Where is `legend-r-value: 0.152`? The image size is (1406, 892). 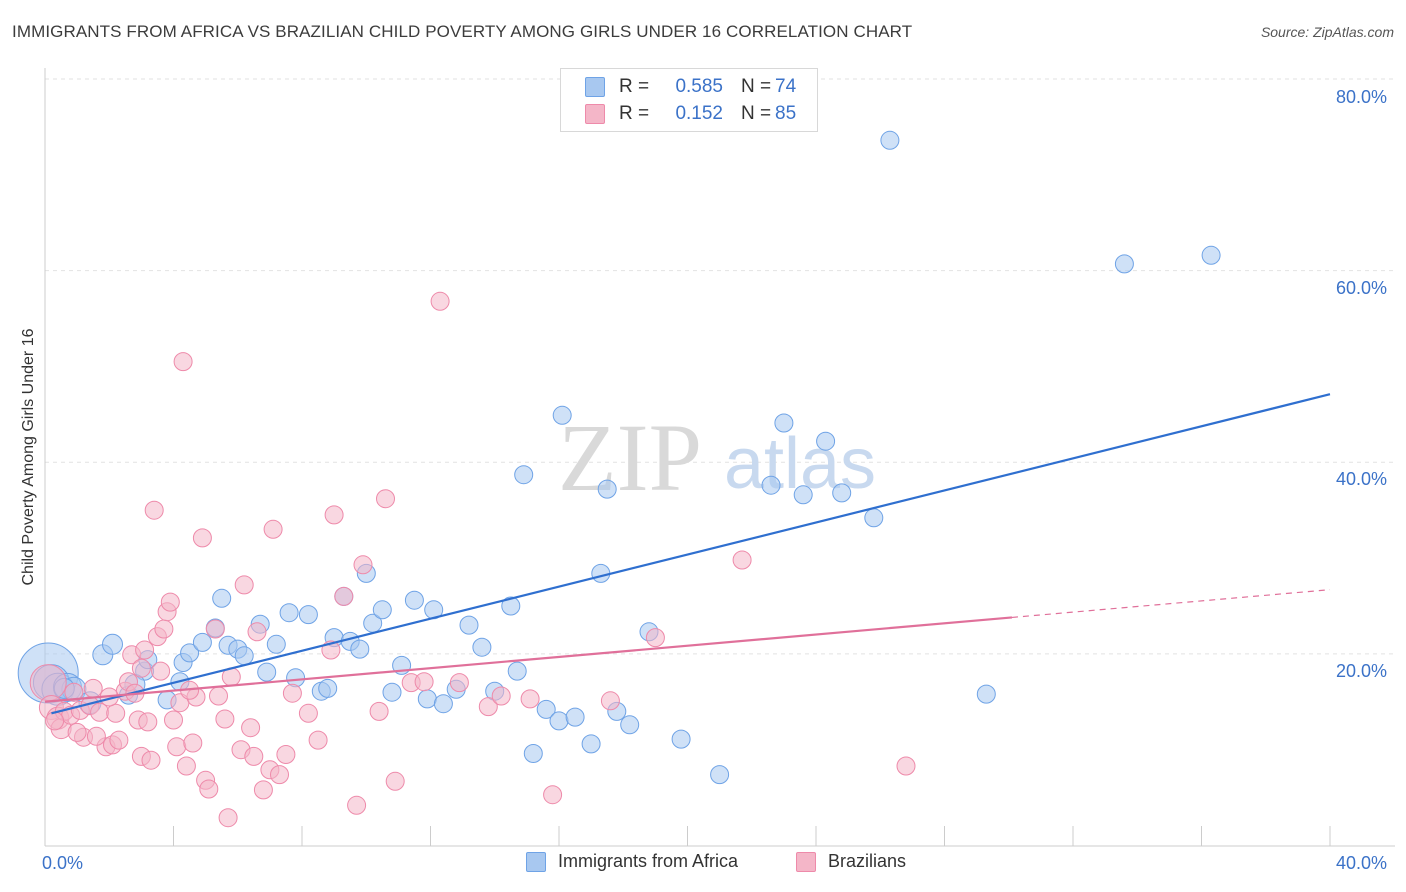
legend-r-value: 0.152 is located at coordinates (699, 113).